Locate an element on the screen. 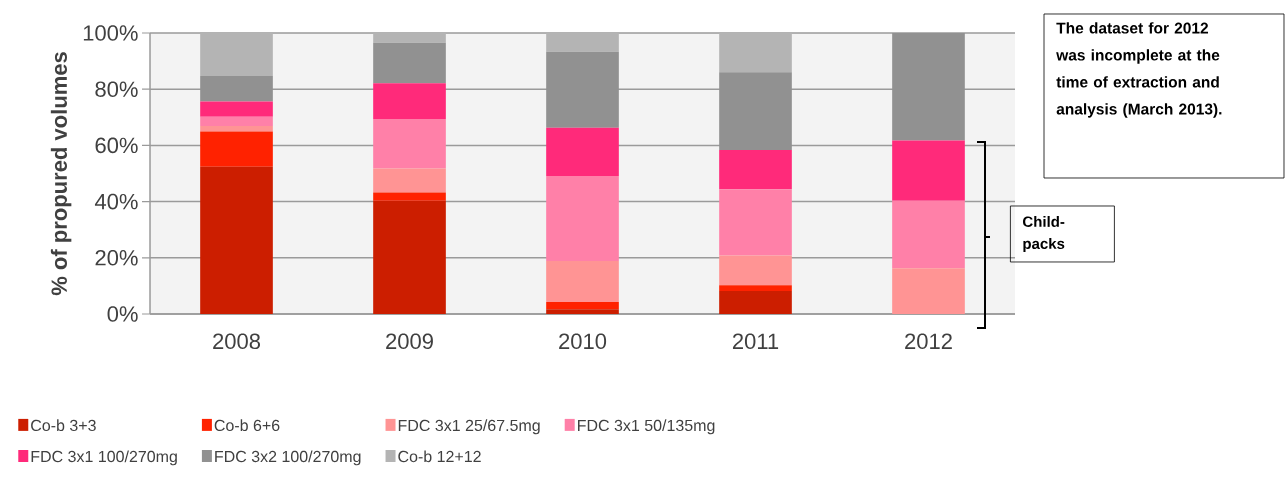 This screenshot has width=1285, height=487. legend-label: FDC 3x1 25/67.5mg is located at coordinates (469, 427).